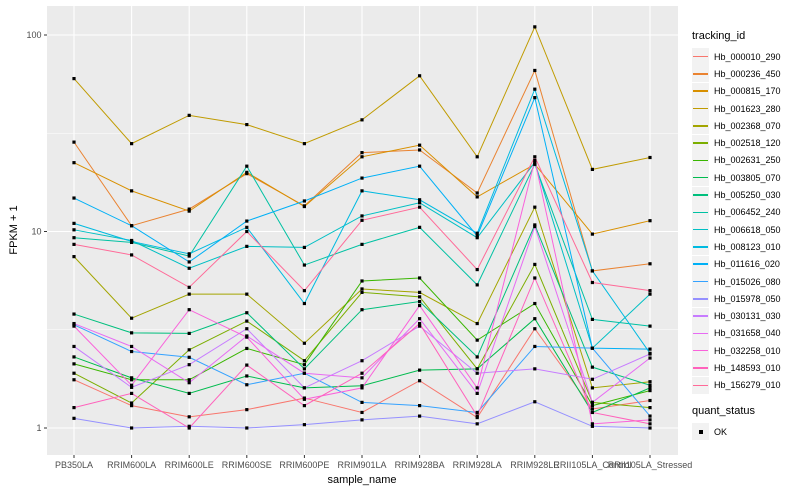  Describe the element at coordinates (650, 465) in the screenshot. I see `x-tick-label: RRII105LA_Stressed` at that location.